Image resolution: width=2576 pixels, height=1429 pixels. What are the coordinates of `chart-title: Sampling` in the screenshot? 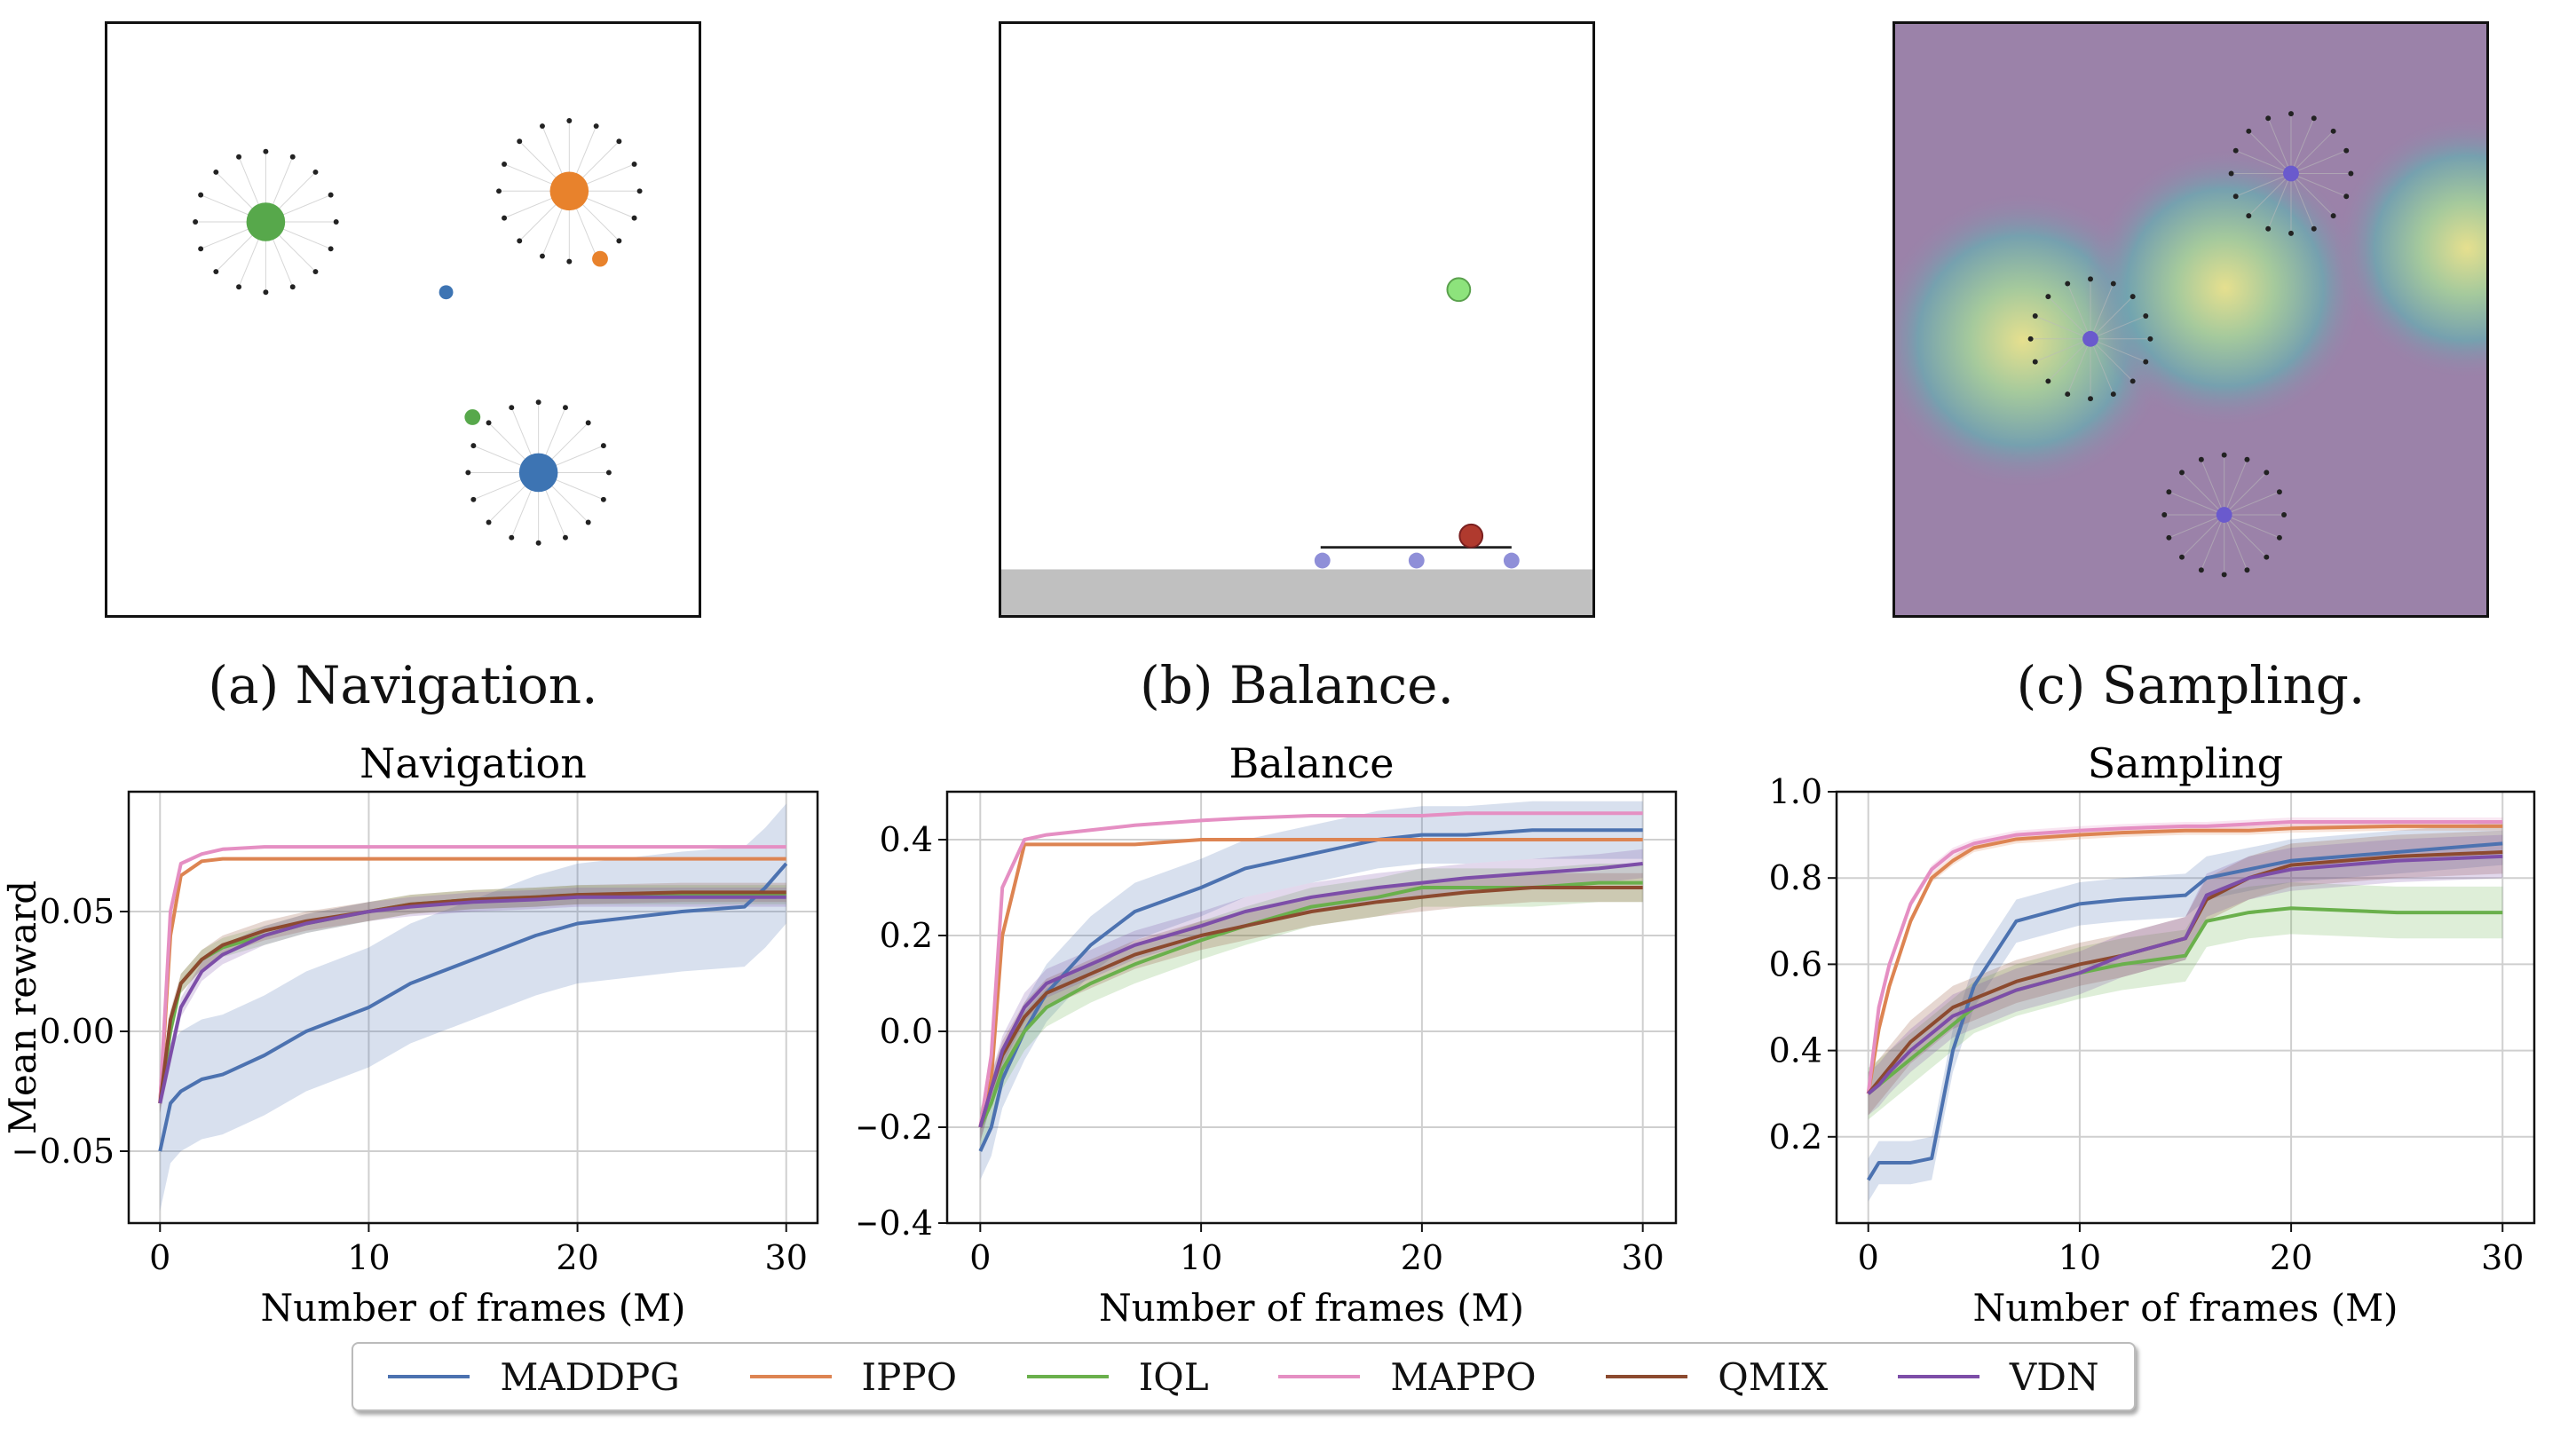 It's located at (2186, 763).